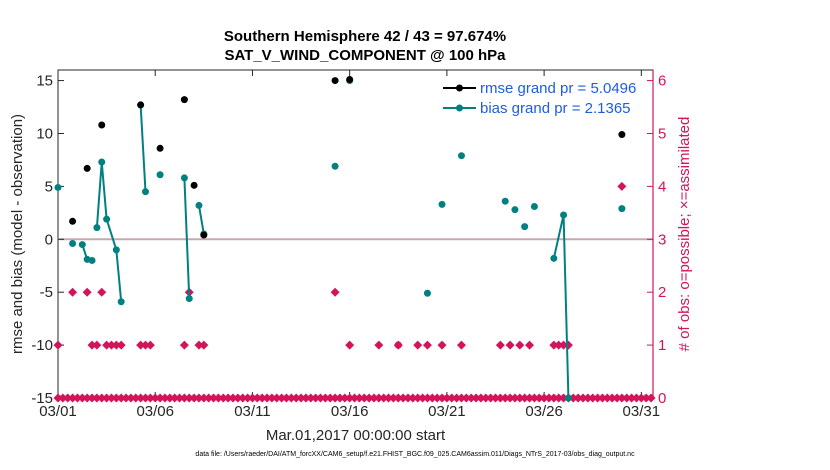  I want to click on x-tick-label: 03/11, so click(252, 411).